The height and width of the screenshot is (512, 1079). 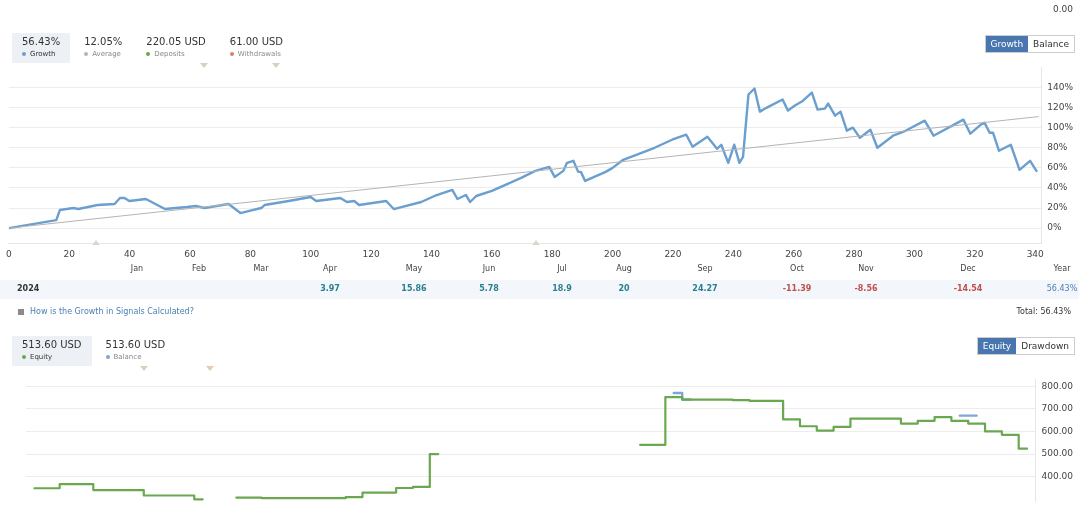 What do you see at coordinates (199, 268) in the screenshot?
I see `x-tick-label: Feb` at bounding box center [199, 268].